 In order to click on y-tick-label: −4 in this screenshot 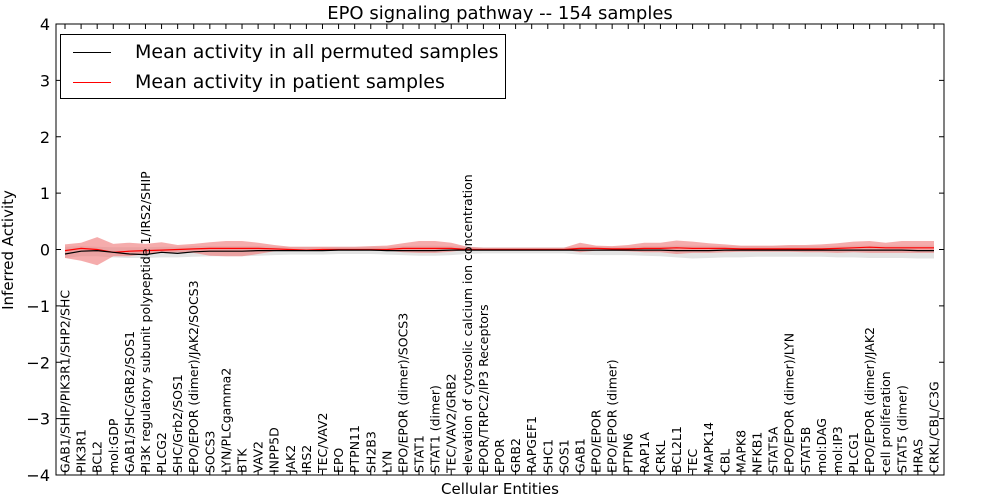, I will do `click(38, 475)`.